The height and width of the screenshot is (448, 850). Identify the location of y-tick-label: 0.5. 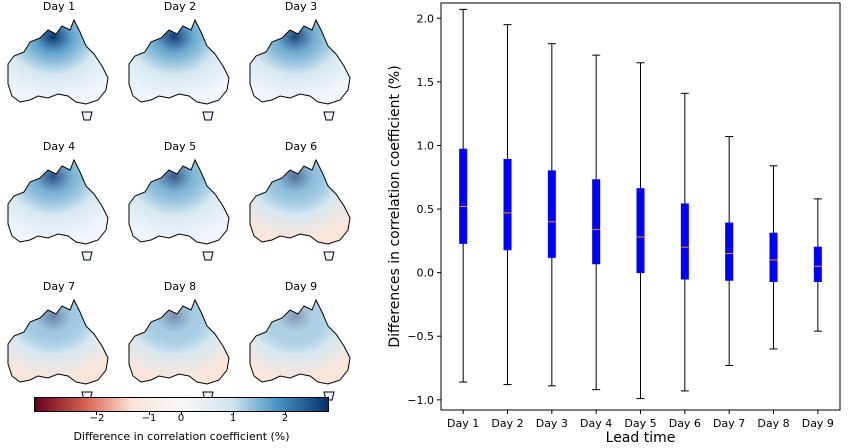
(426, 209).